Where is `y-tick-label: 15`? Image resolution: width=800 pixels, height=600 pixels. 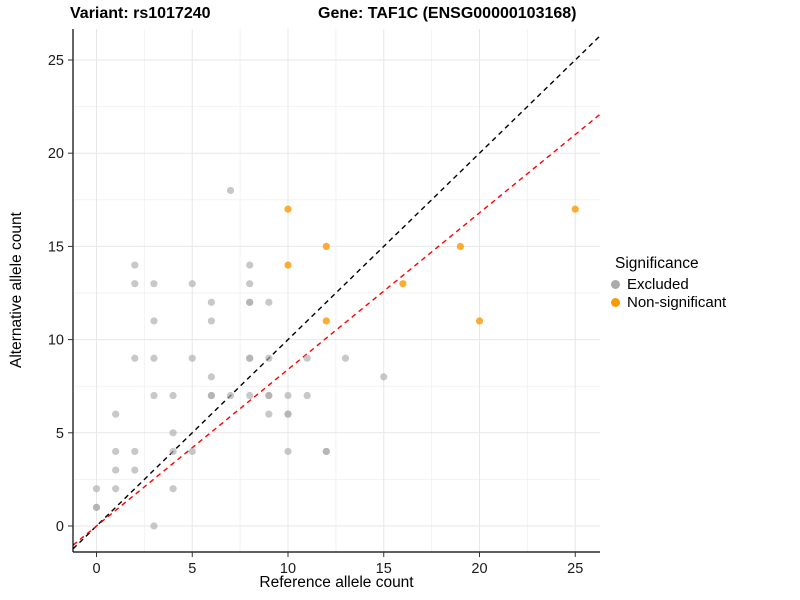 y-tick-label: 15 is located at coordinates (56, 247).